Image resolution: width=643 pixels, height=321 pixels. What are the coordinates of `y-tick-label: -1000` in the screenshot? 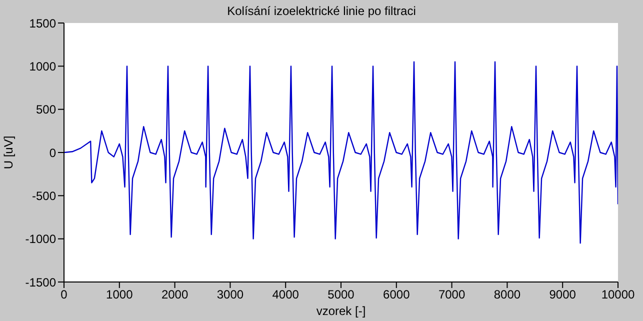 It's located at (40, 239).